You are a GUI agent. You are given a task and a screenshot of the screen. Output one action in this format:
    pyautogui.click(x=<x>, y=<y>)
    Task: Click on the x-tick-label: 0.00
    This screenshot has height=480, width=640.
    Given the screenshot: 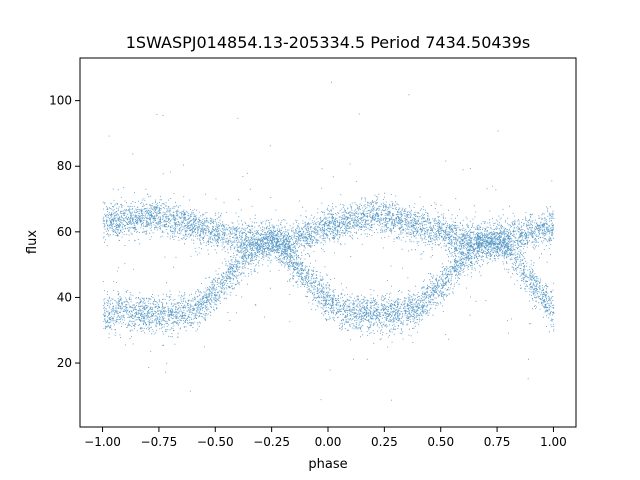 What is the action you would take?
    pyautogui.click(x=328, y=442)
    